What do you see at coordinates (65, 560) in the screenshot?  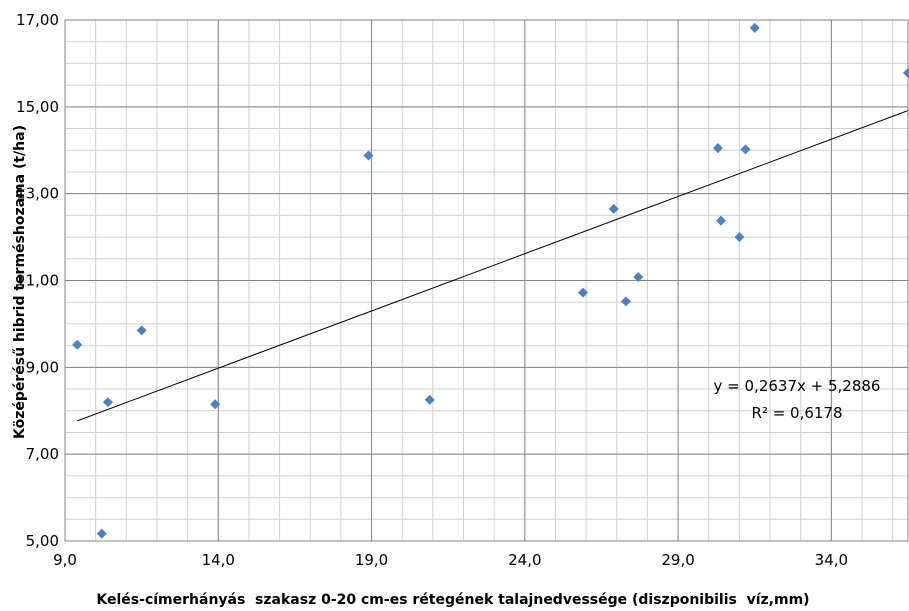 I see `x-tick-label: 9,0` at bounding box center [65, 560].